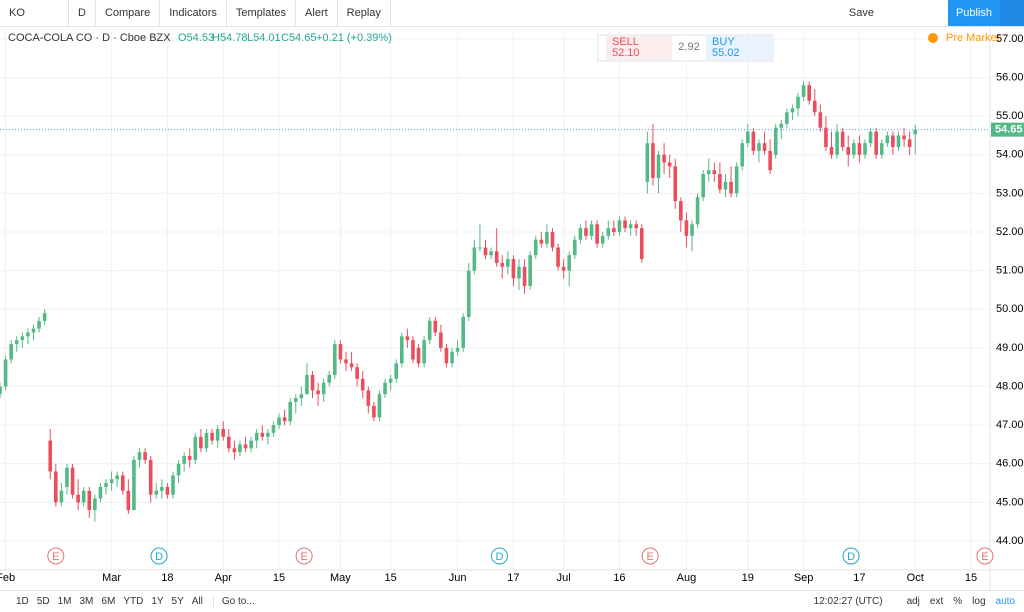 This screenshot has height=612, width=1024. What do you see at coordinates (64, 601) in the screenshot?
I see `range: 1M` at bounding box center [64, 601].